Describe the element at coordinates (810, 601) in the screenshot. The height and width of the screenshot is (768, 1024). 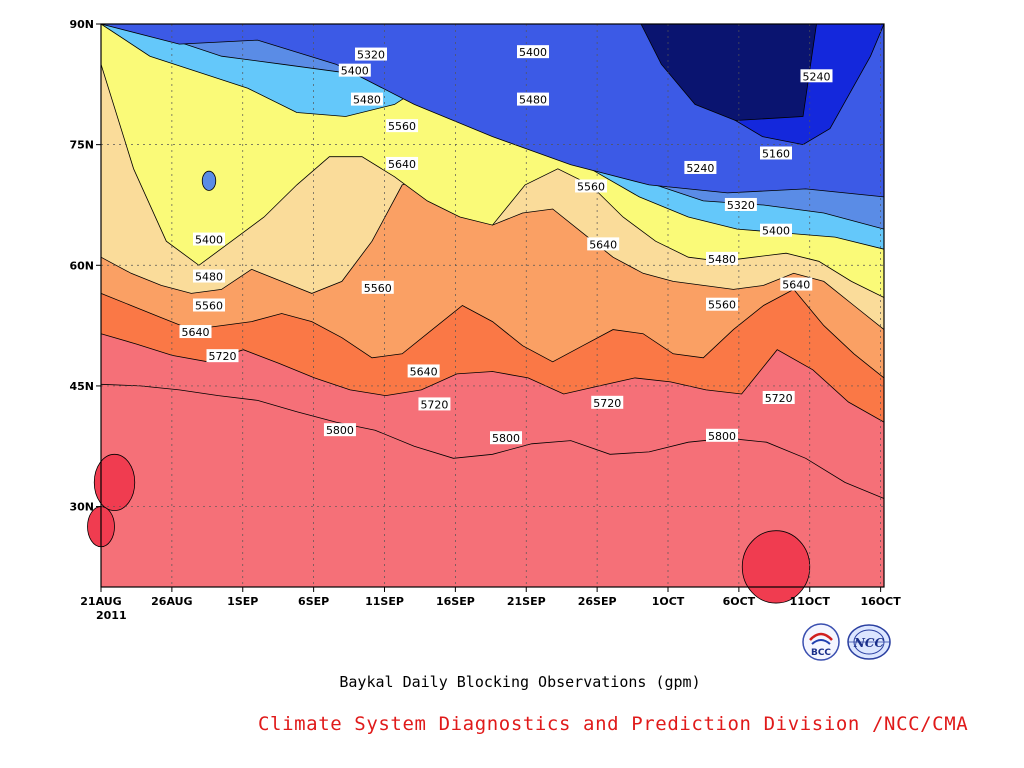
I see `x-tick-label: 11OCT` at that location.